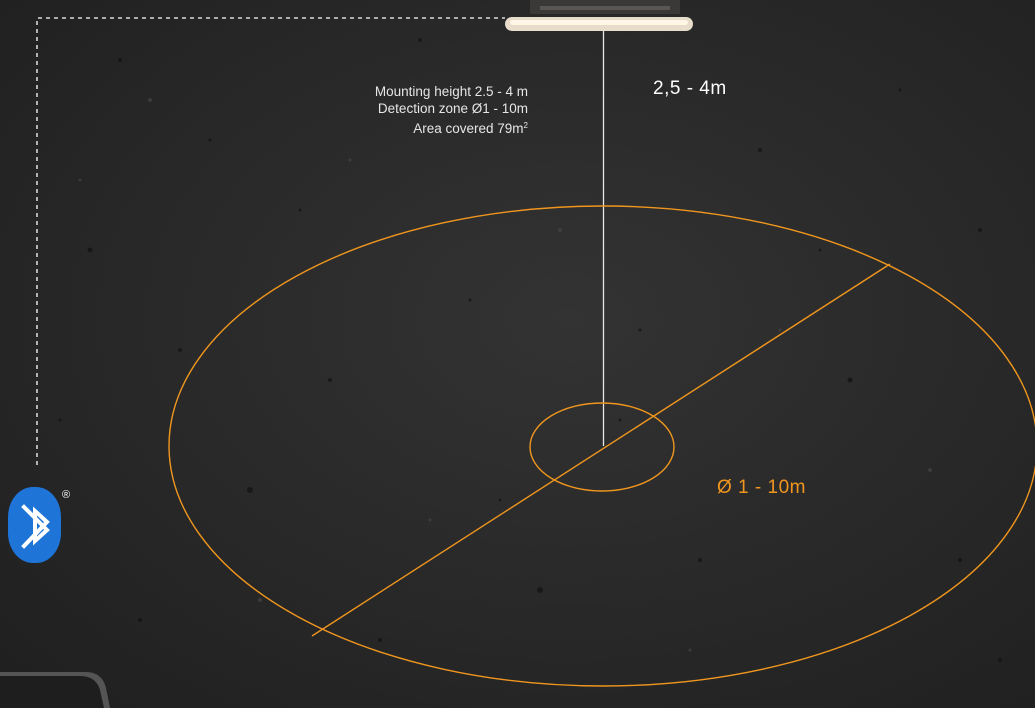 The height and width of the screenshot is (708, 1035). I want to click on zone-diameter-label: Ø 1 - 10m, so click(761, 487).